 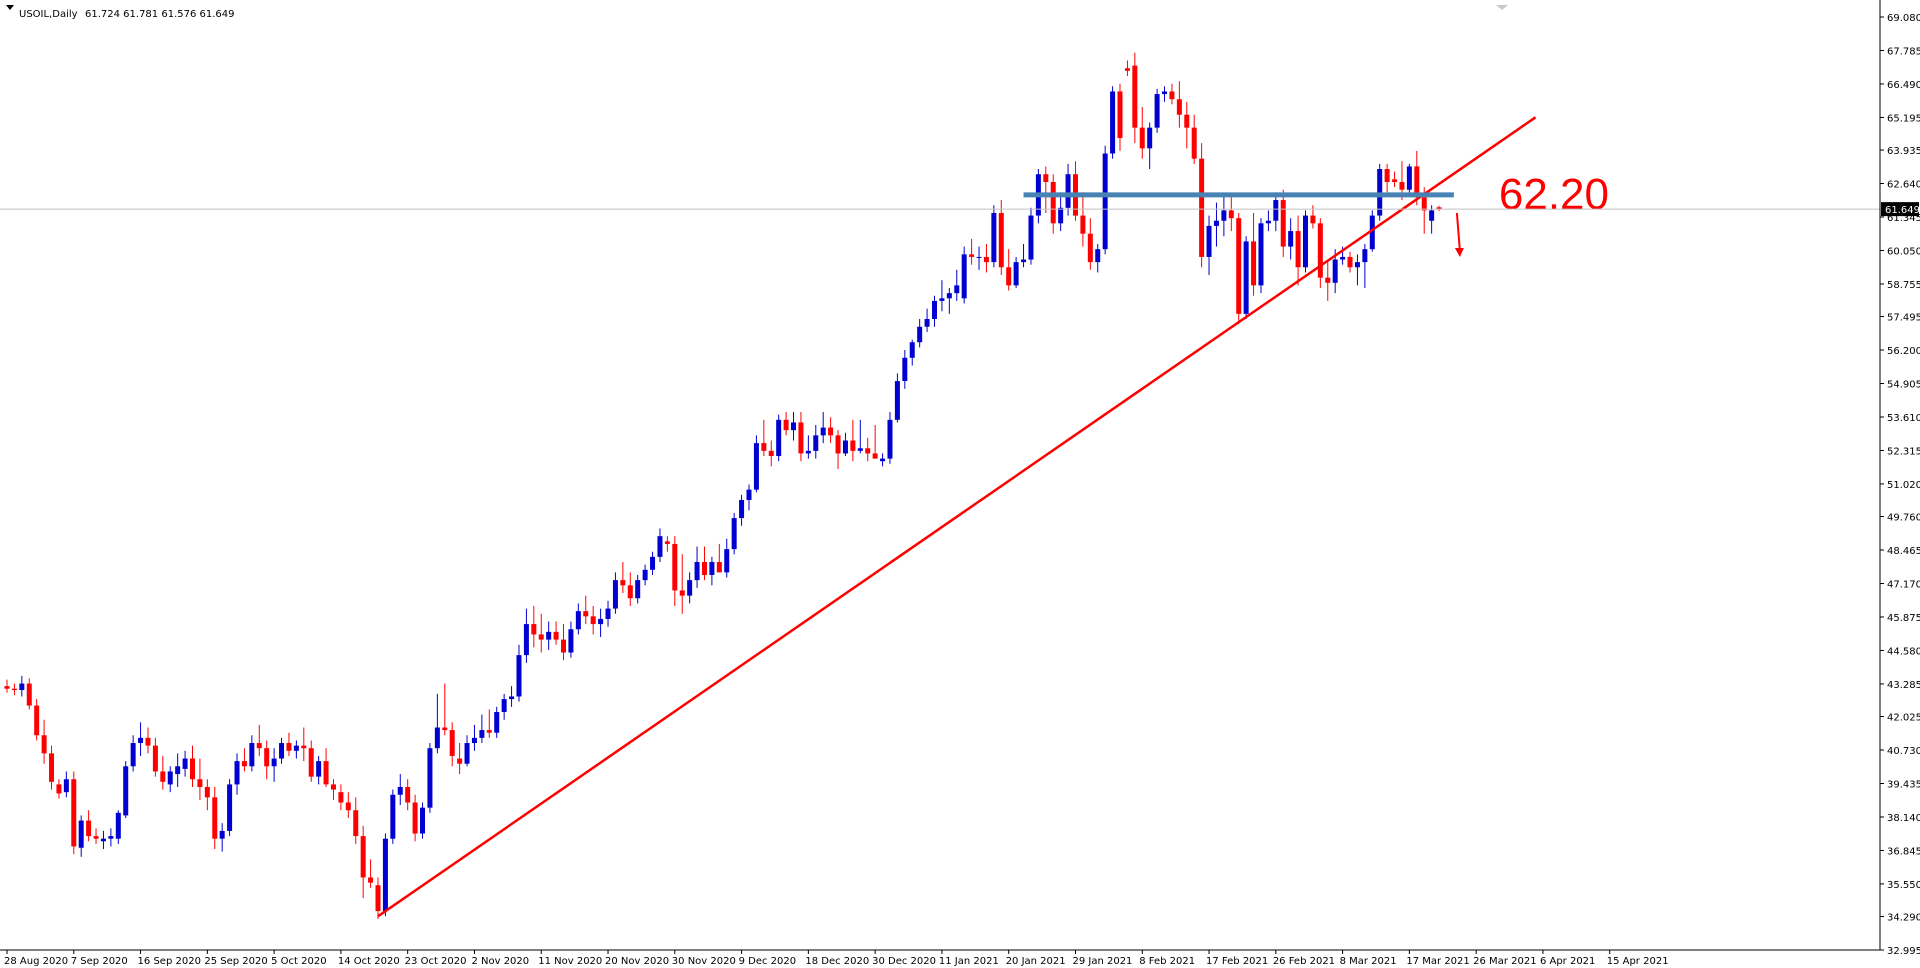 I want to click on y-tick-label: 58.755, so click(x=1903, y=285).